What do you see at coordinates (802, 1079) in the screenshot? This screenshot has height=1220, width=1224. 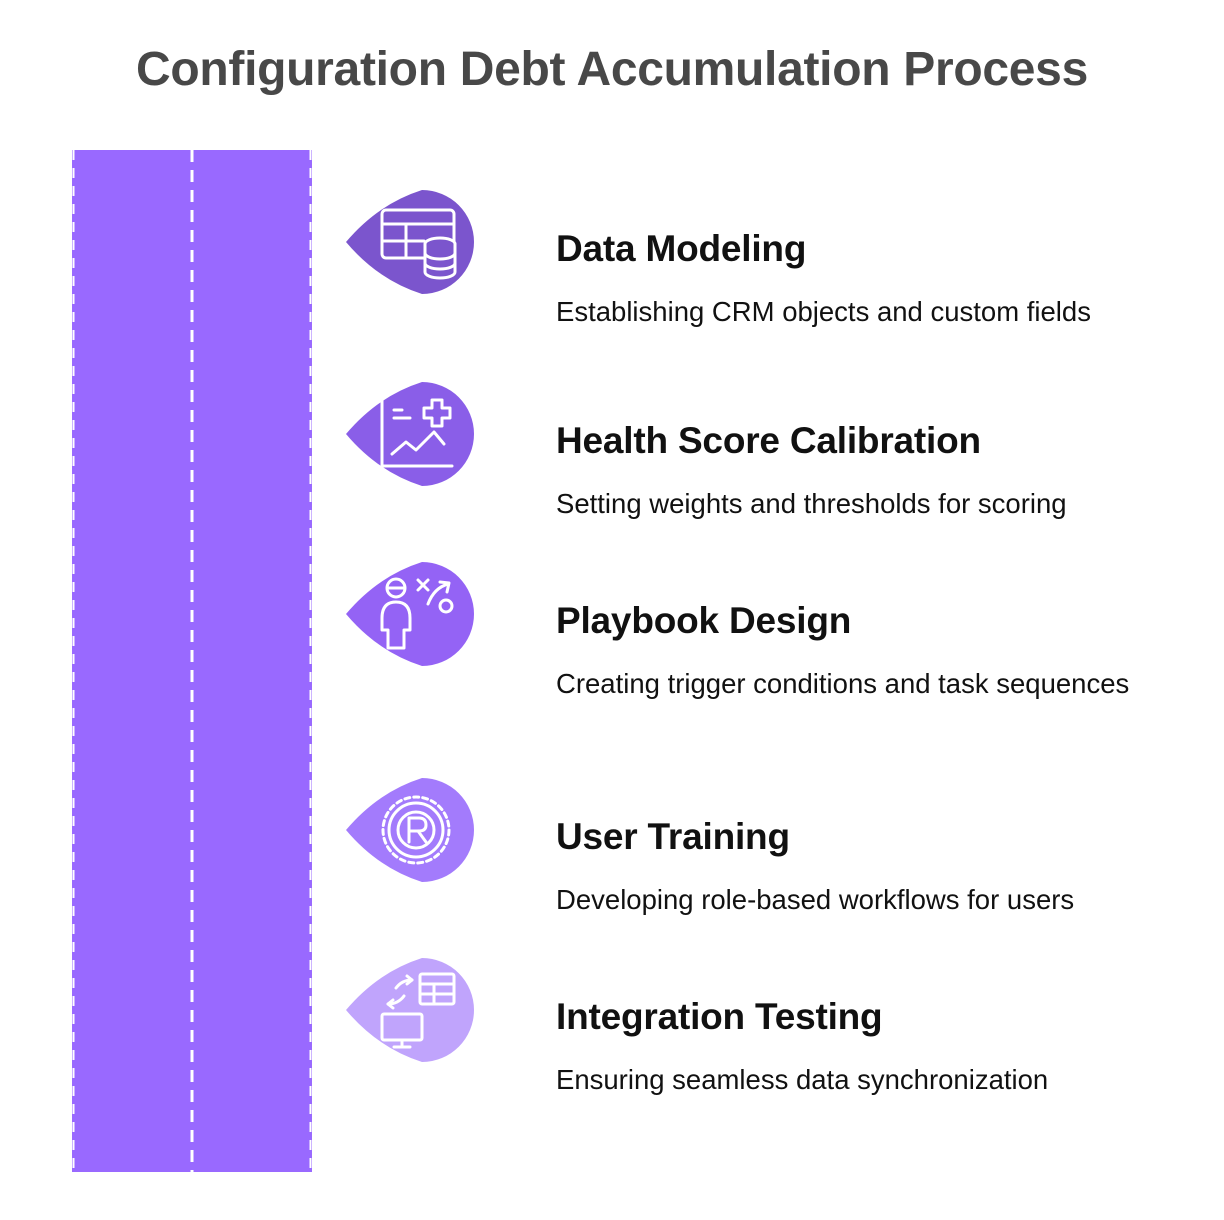 I see `step-description: Ensuring seamless data synchronization` at bounding box center [802, 1079].